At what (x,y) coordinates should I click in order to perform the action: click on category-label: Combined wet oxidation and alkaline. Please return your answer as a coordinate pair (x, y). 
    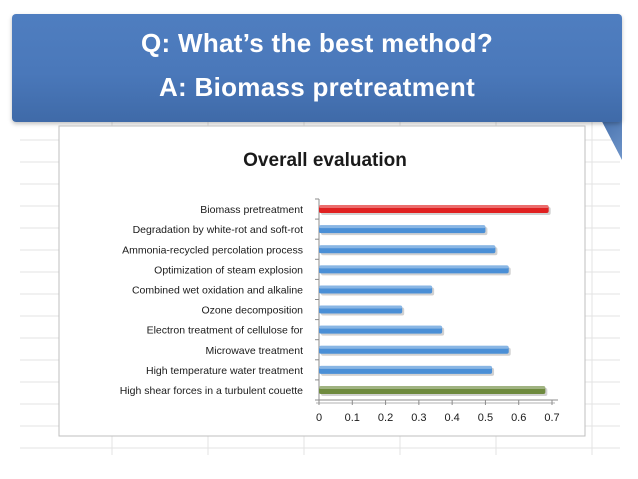
    Looking at the image, I should click on (217, 290).